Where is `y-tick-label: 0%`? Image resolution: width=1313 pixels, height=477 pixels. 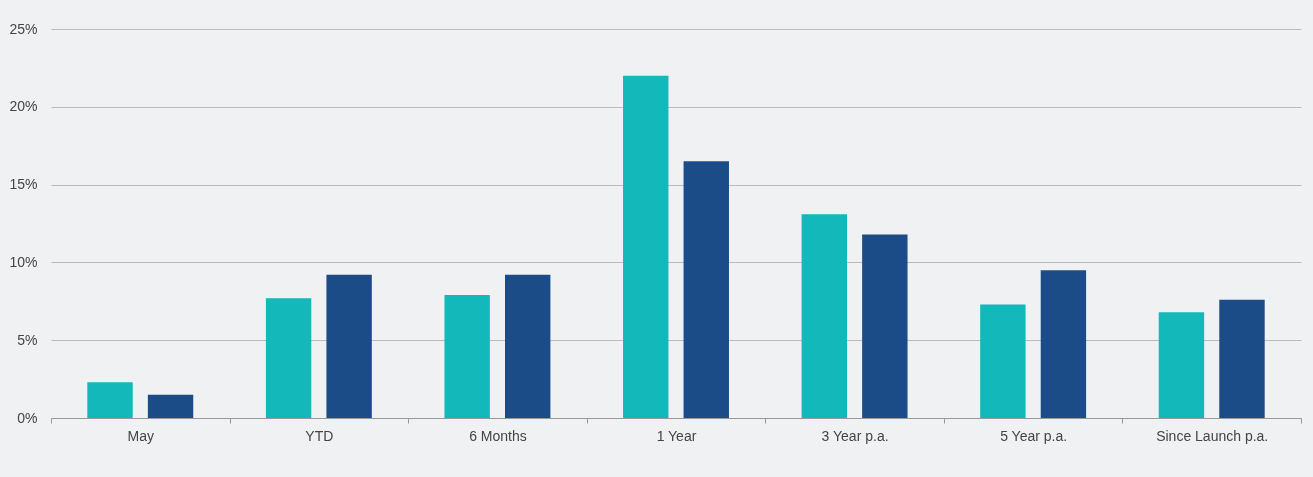
y-tick-label: 0% is located at coordinates (27, 417).